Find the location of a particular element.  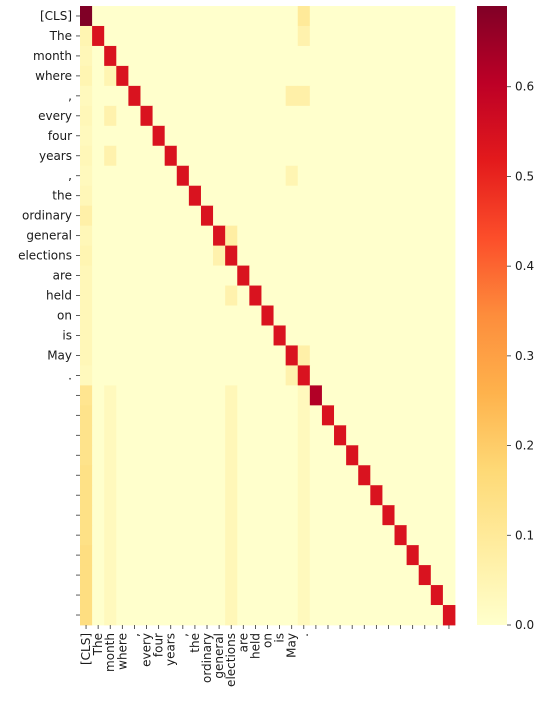

heatmap-cell-r23-c0 is located at coordinates (86, 475).